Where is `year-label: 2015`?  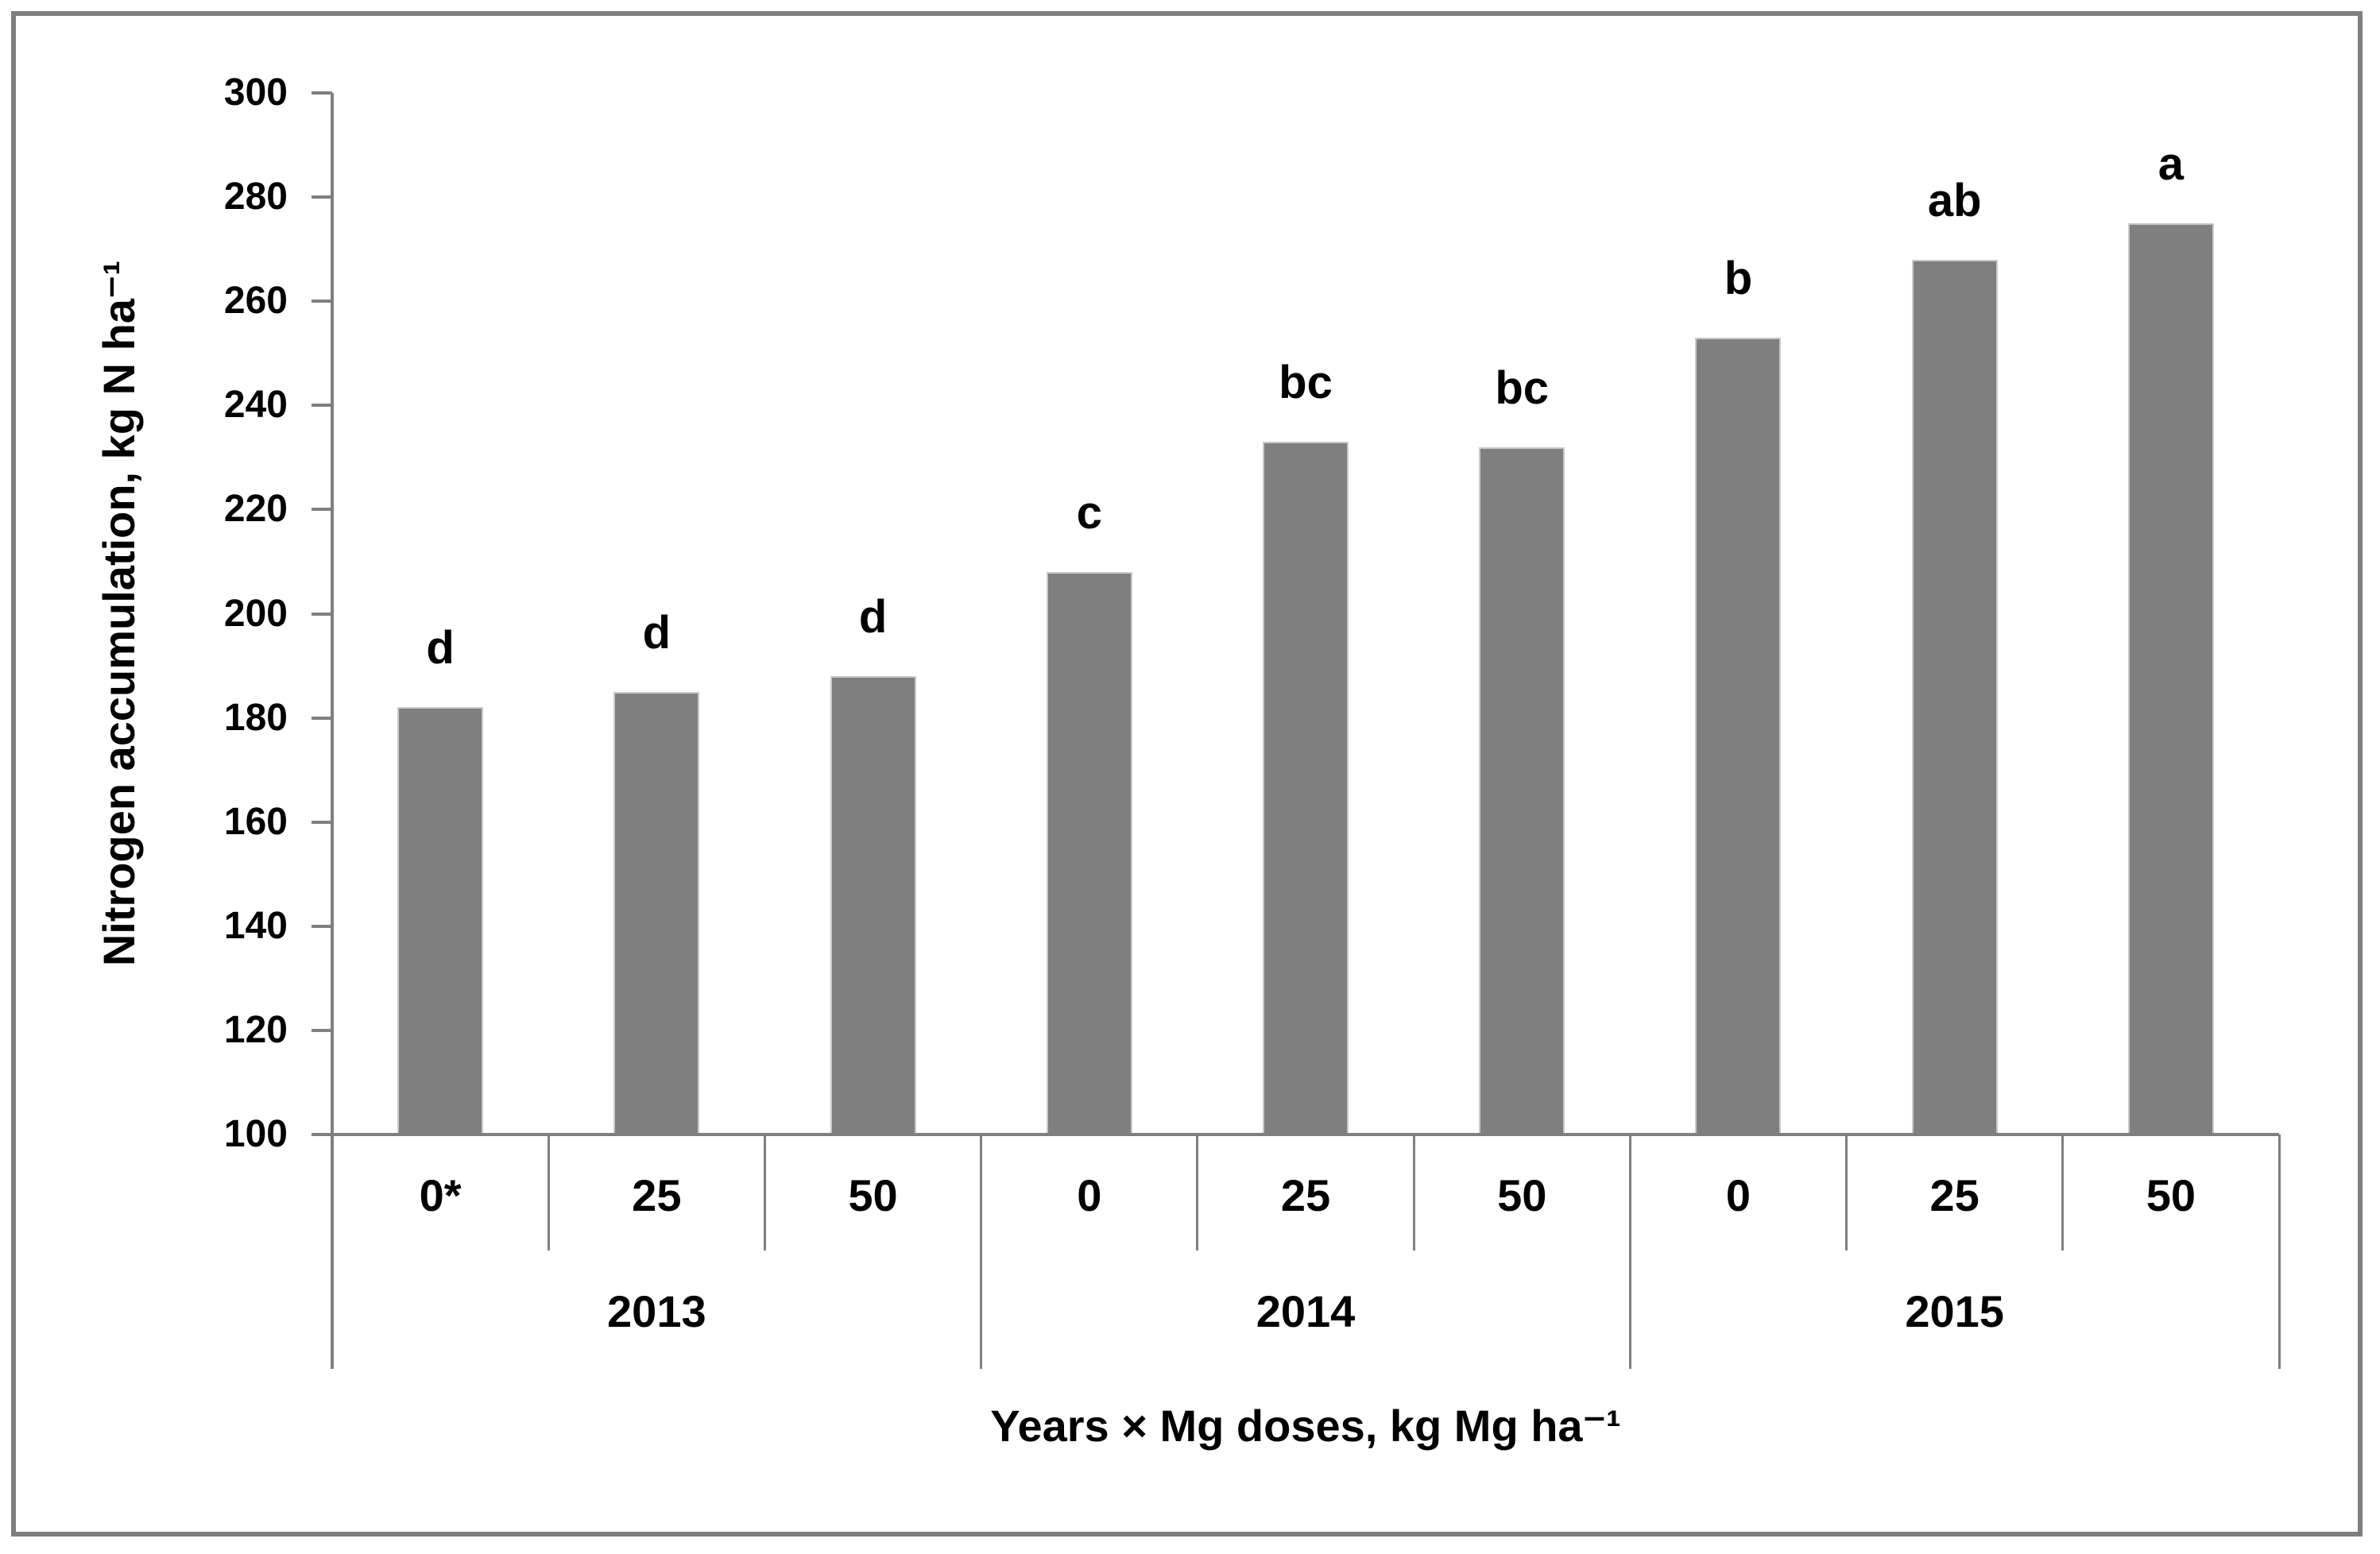
year-label: 2015 is located at coordinates (1954, 1311).